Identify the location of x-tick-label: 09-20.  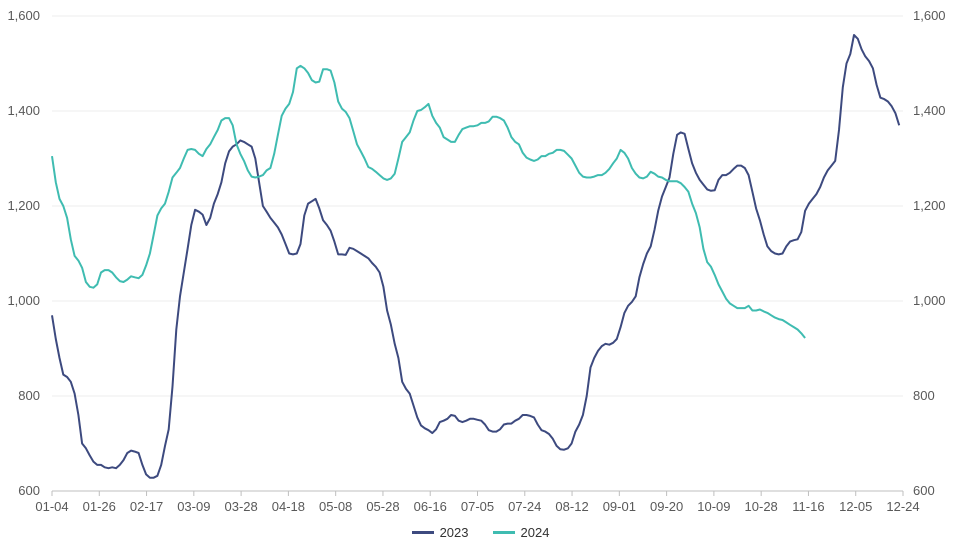
(666, 506).